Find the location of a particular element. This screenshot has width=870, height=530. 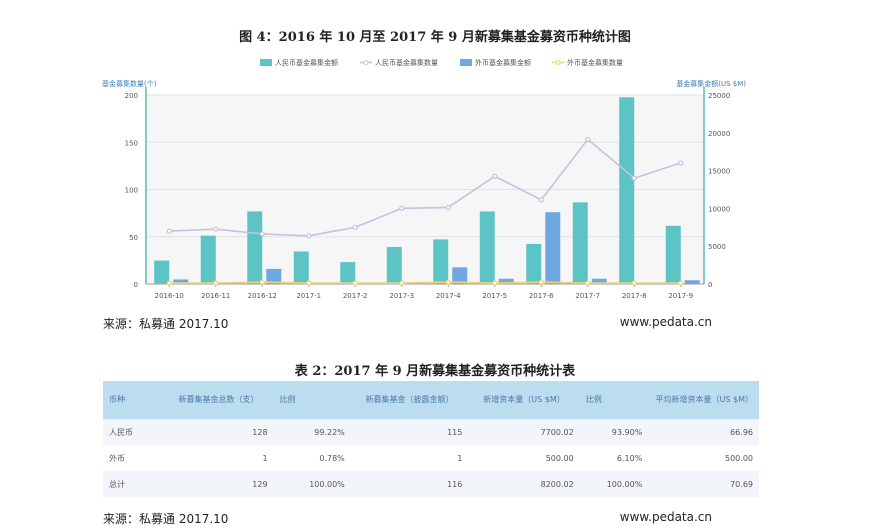

cell: 0.78% is located at coordinates (312, 458).